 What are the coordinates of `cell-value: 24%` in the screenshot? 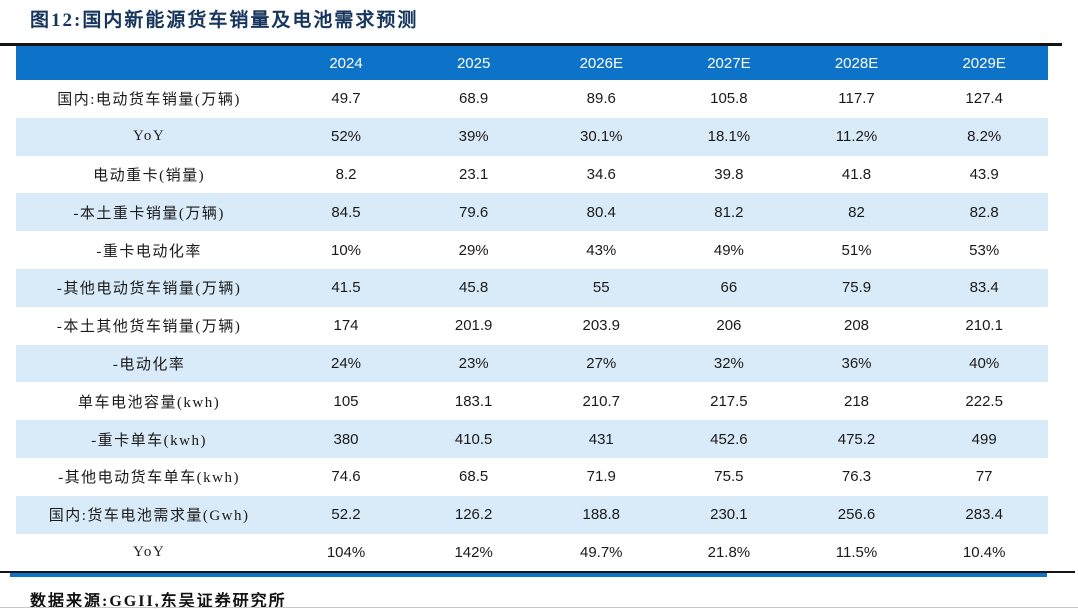 It's located at (346, 363).